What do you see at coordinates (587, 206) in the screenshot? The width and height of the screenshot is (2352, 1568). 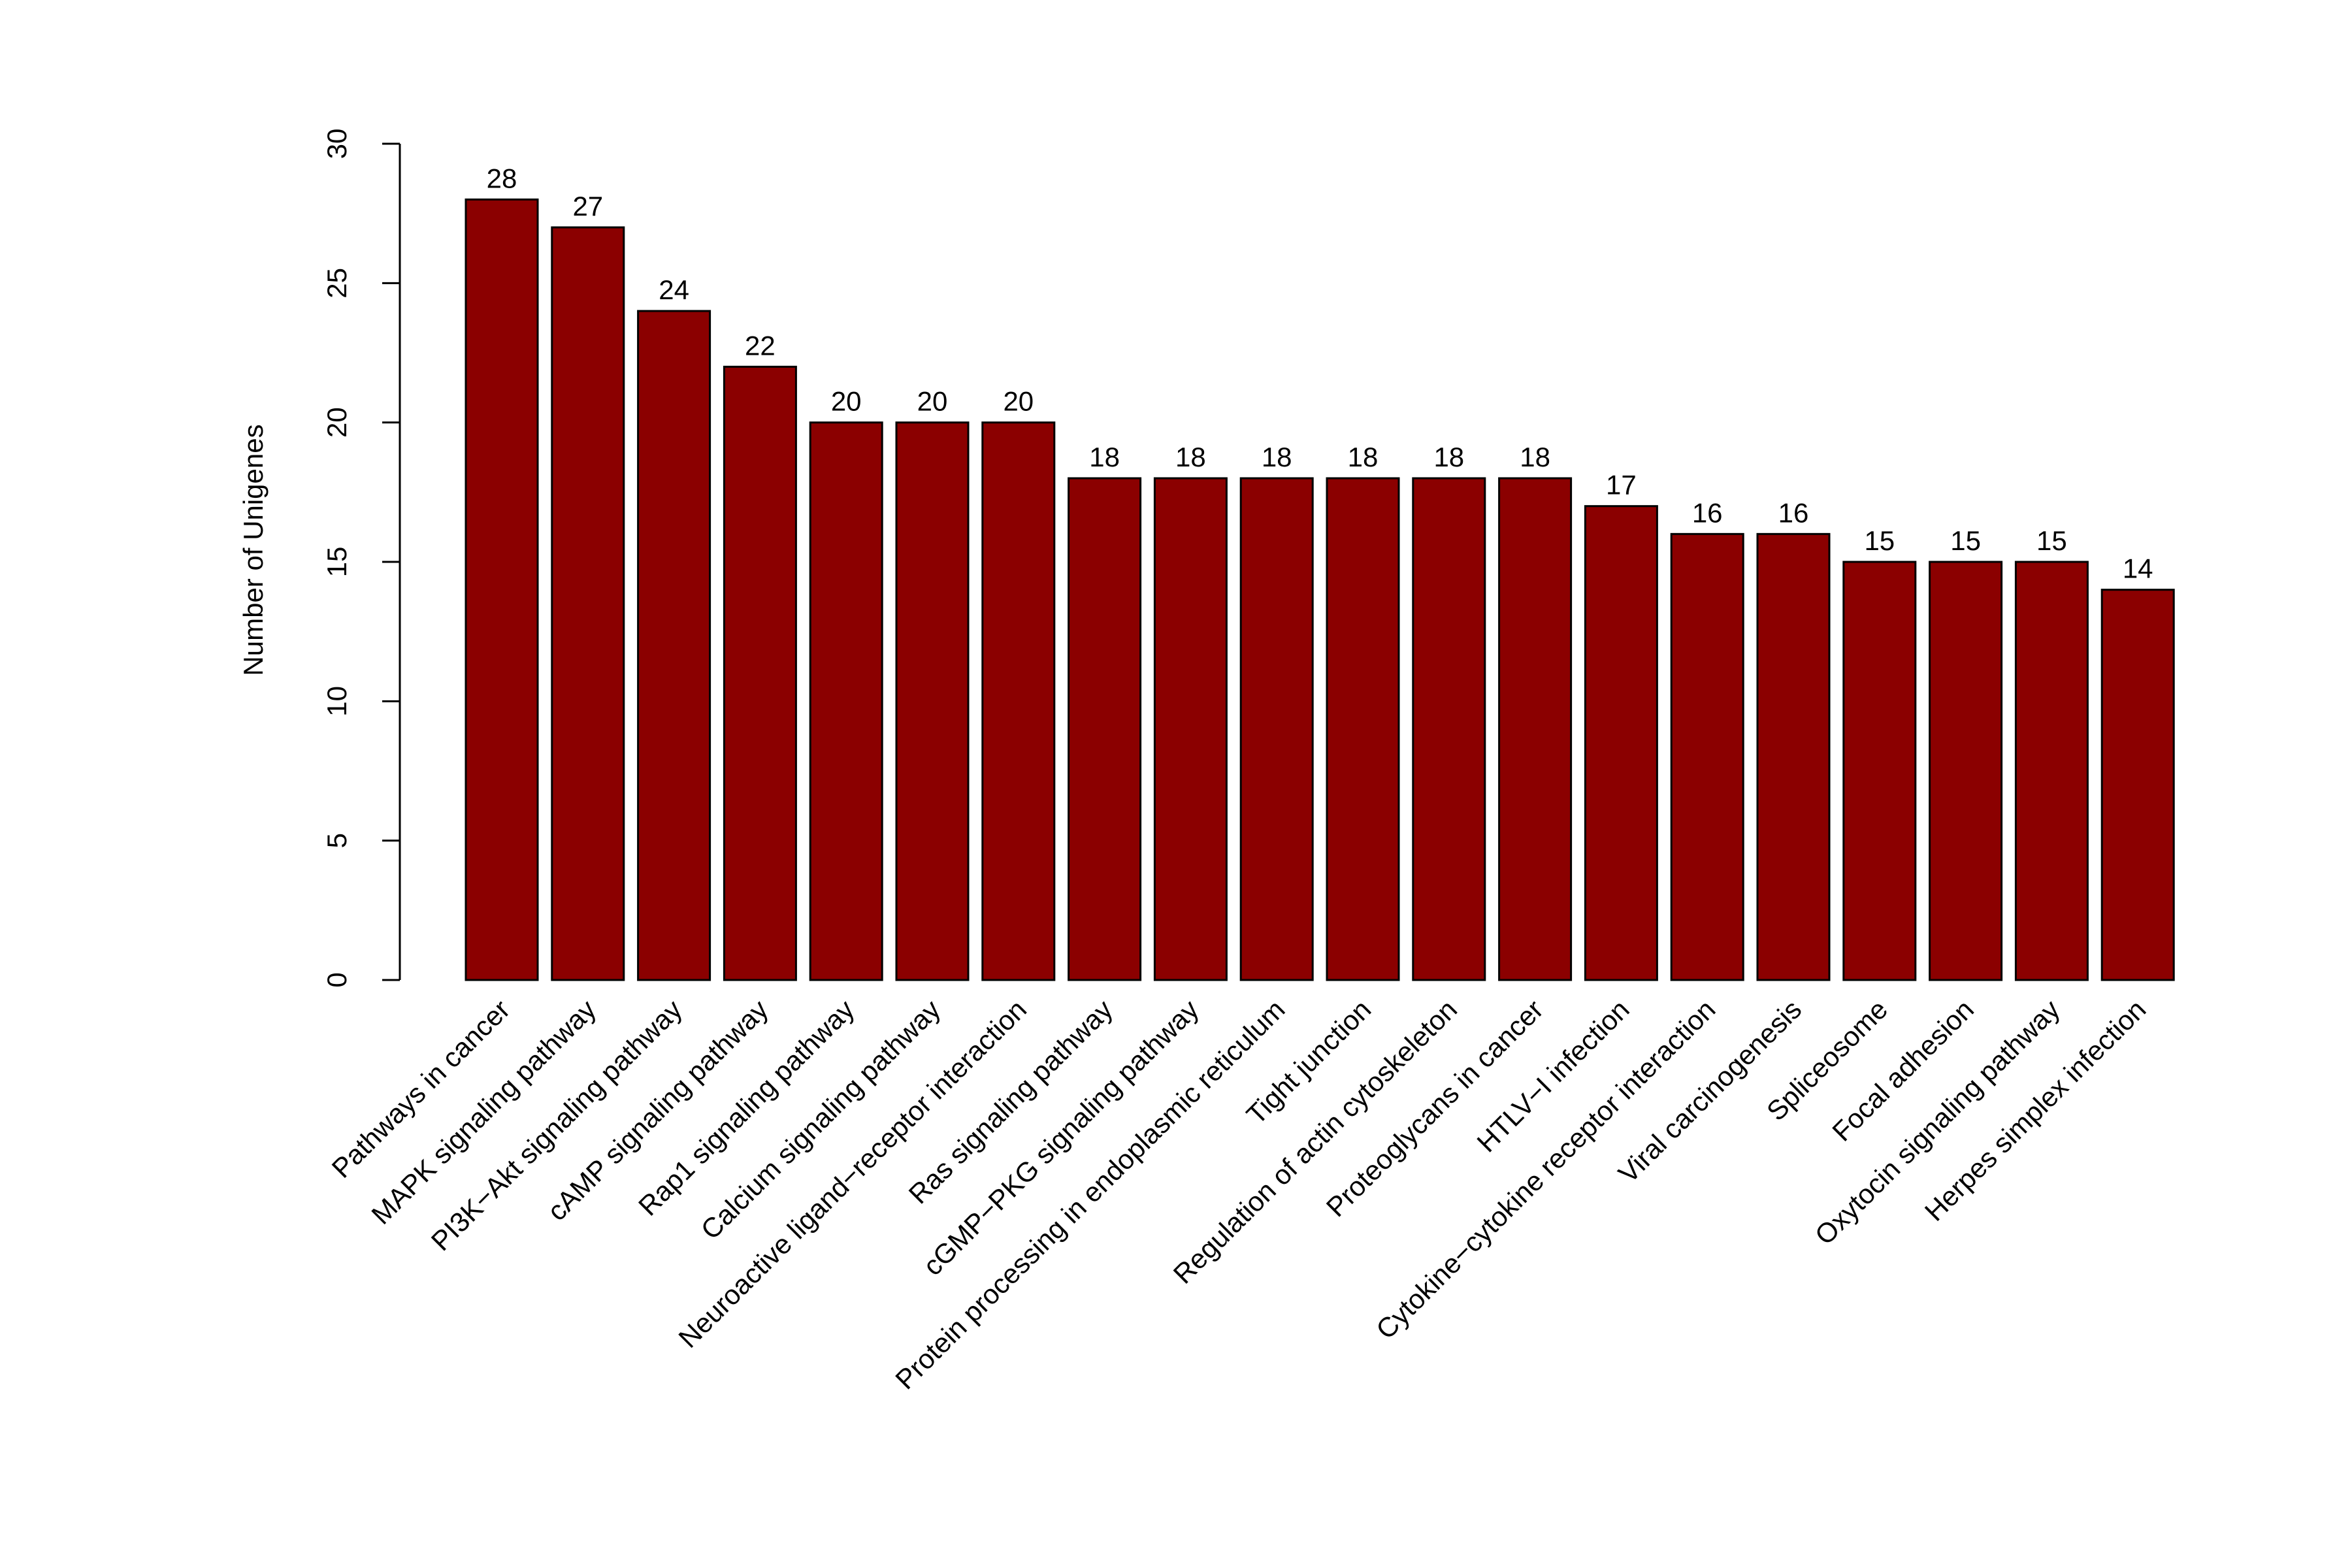 I see `data-label: 27` at bounding box center [587, 206].